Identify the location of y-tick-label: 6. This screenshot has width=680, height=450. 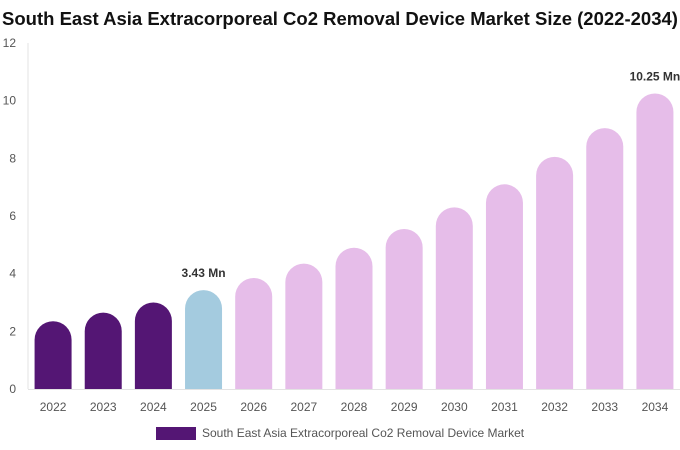
(12, 216).